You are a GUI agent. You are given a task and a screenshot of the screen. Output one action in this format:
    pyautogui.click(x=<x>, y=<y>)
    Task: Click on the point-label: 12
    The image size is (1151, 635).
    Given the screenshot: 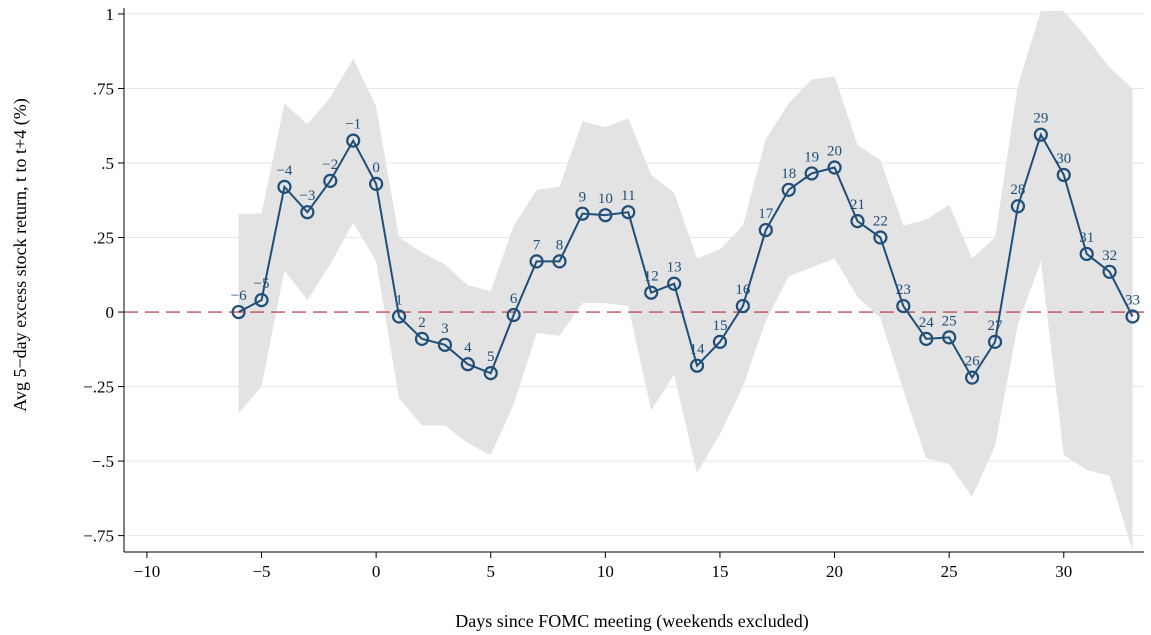 What is the action you would take?
    pyautogui.click(x=651, y=277)
    